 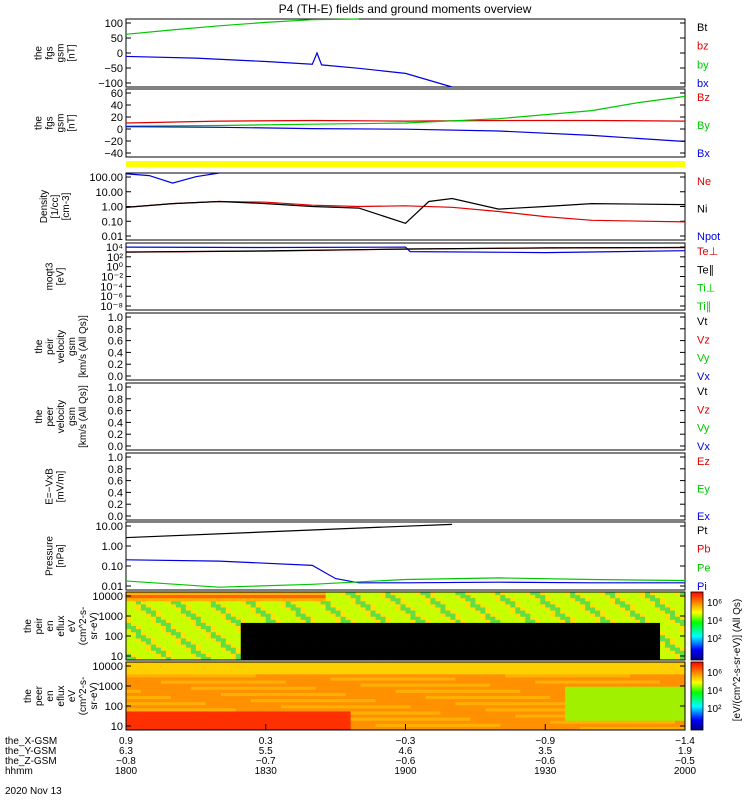 I want to click on y-axis-label: [1/cc], so click(x=55, y=206).